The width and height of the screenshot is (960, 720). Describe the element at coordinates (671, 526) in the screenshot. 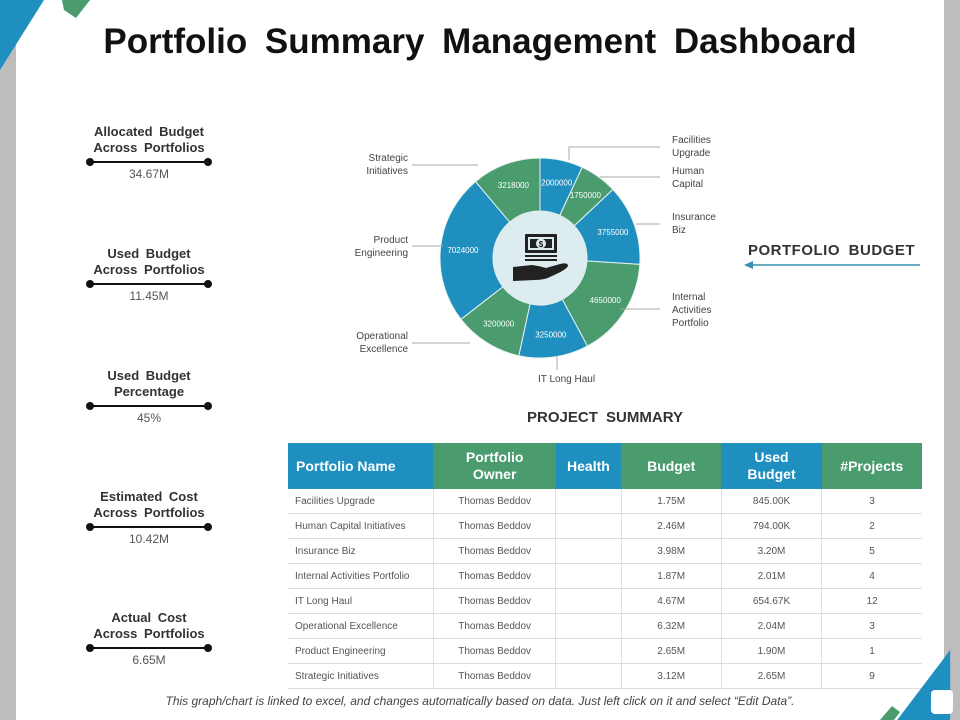

I see `table-cell: 2.46M` at that location.